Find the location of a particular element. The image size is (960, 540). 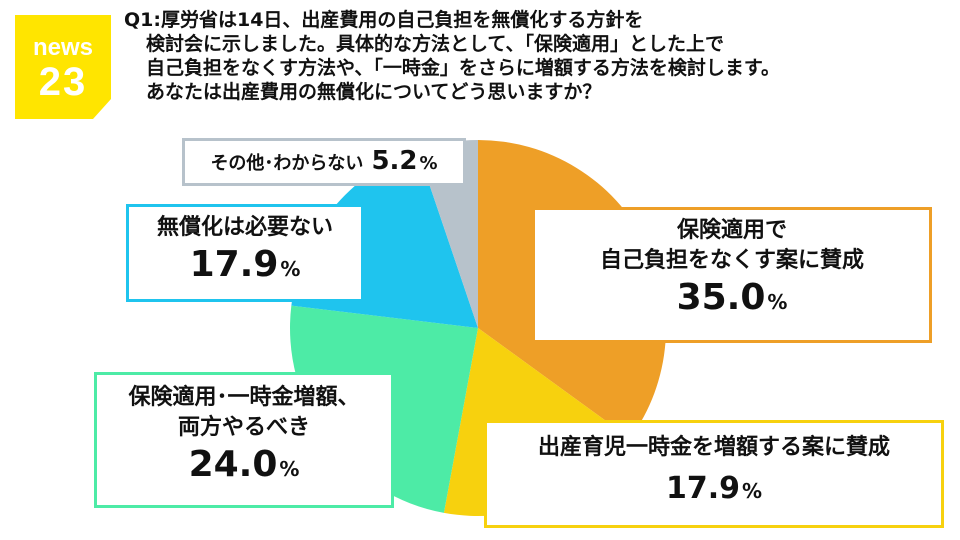

label-not-needed: 無償化は必要ない 17.9% is located at coordinates (245, 253).